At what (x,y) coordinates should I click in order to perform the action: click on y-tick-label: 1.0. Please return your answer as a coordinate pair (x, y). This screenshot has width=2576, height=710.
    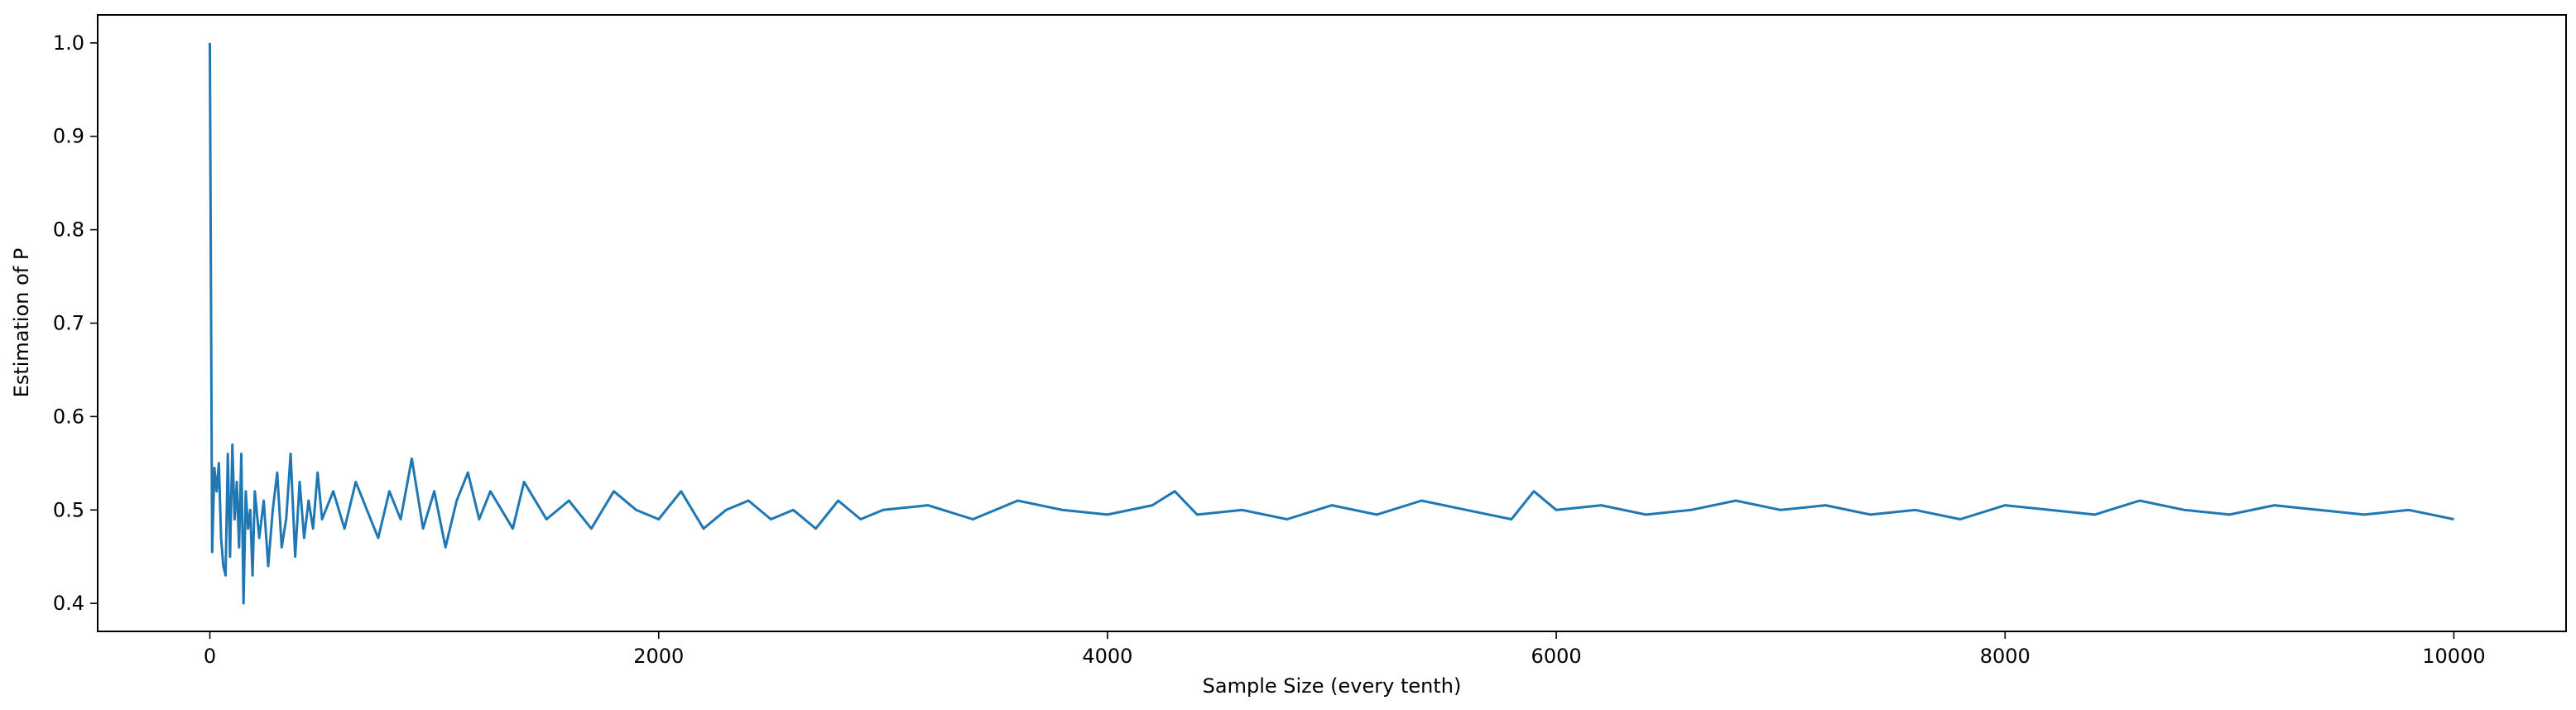
    Looking at the image, I should click on (68, 43).